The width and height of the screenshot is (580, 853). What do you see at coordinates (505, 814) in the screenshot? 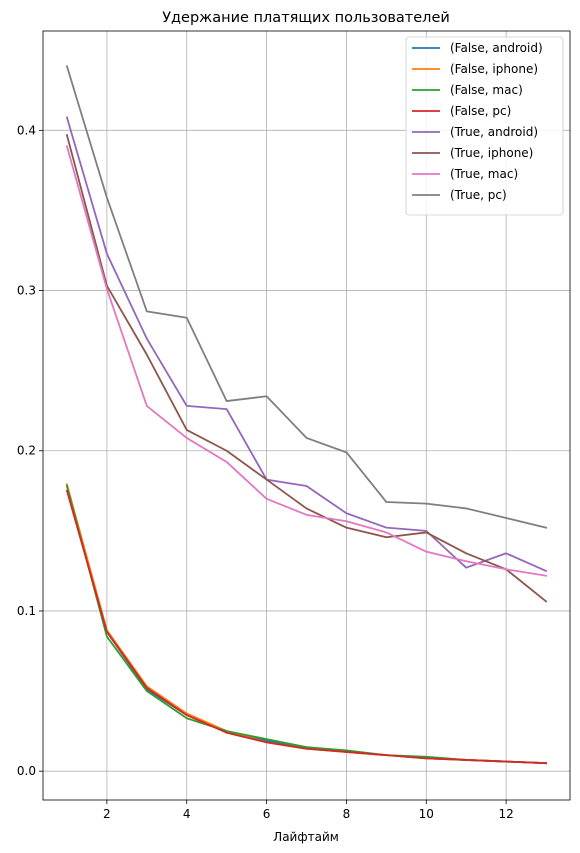
I see `x-tick-label: 12` at bounding box center [505, 814].